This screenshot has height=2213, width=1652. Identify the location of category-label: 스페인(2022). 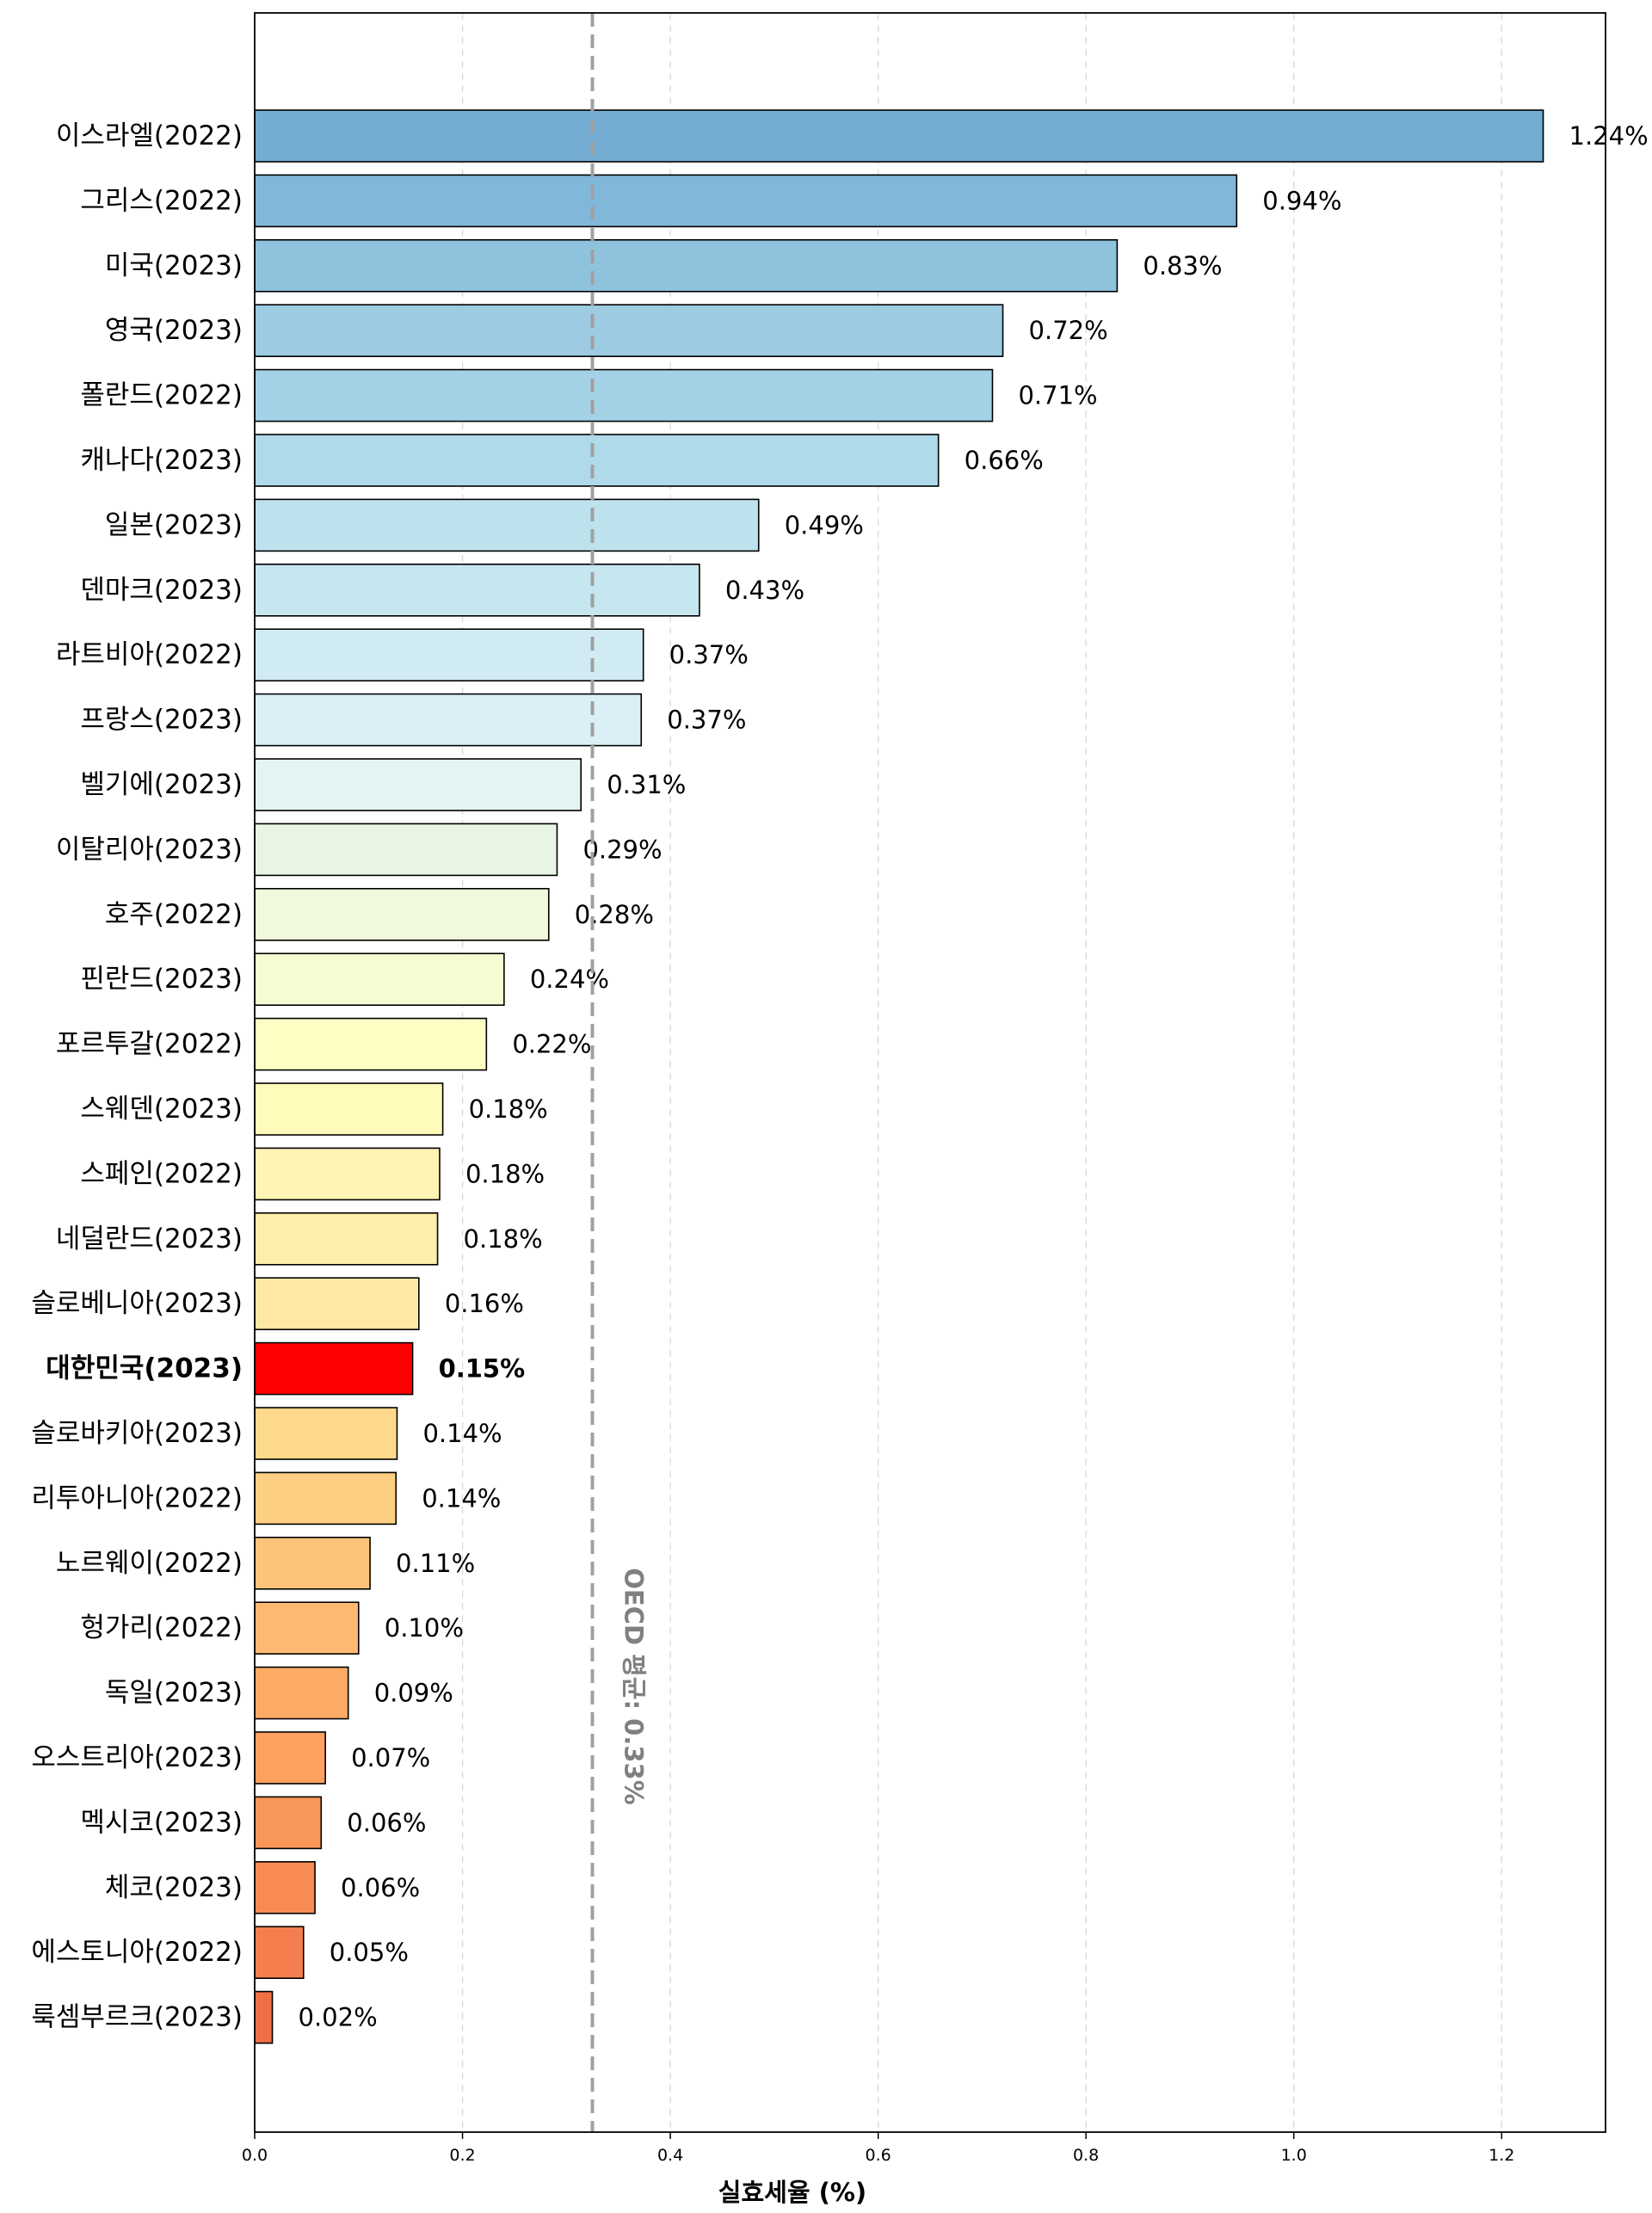
(161, 1173).